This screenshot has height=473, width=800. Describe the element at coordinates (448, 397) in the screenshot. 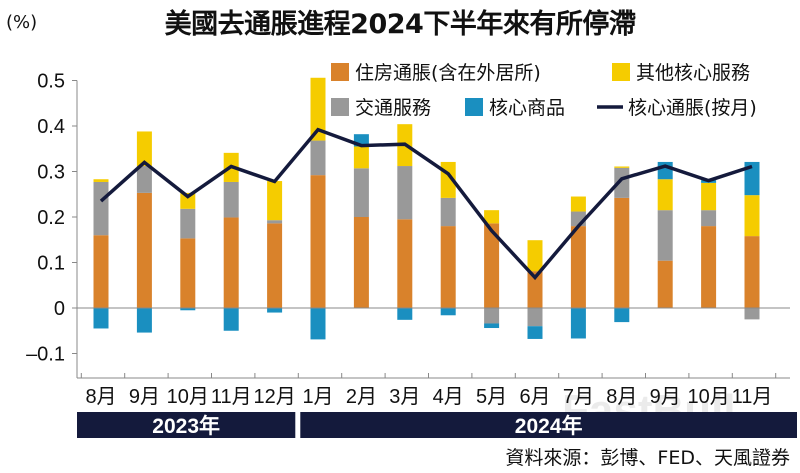

I see `x-tick-label: 4月` at that location.